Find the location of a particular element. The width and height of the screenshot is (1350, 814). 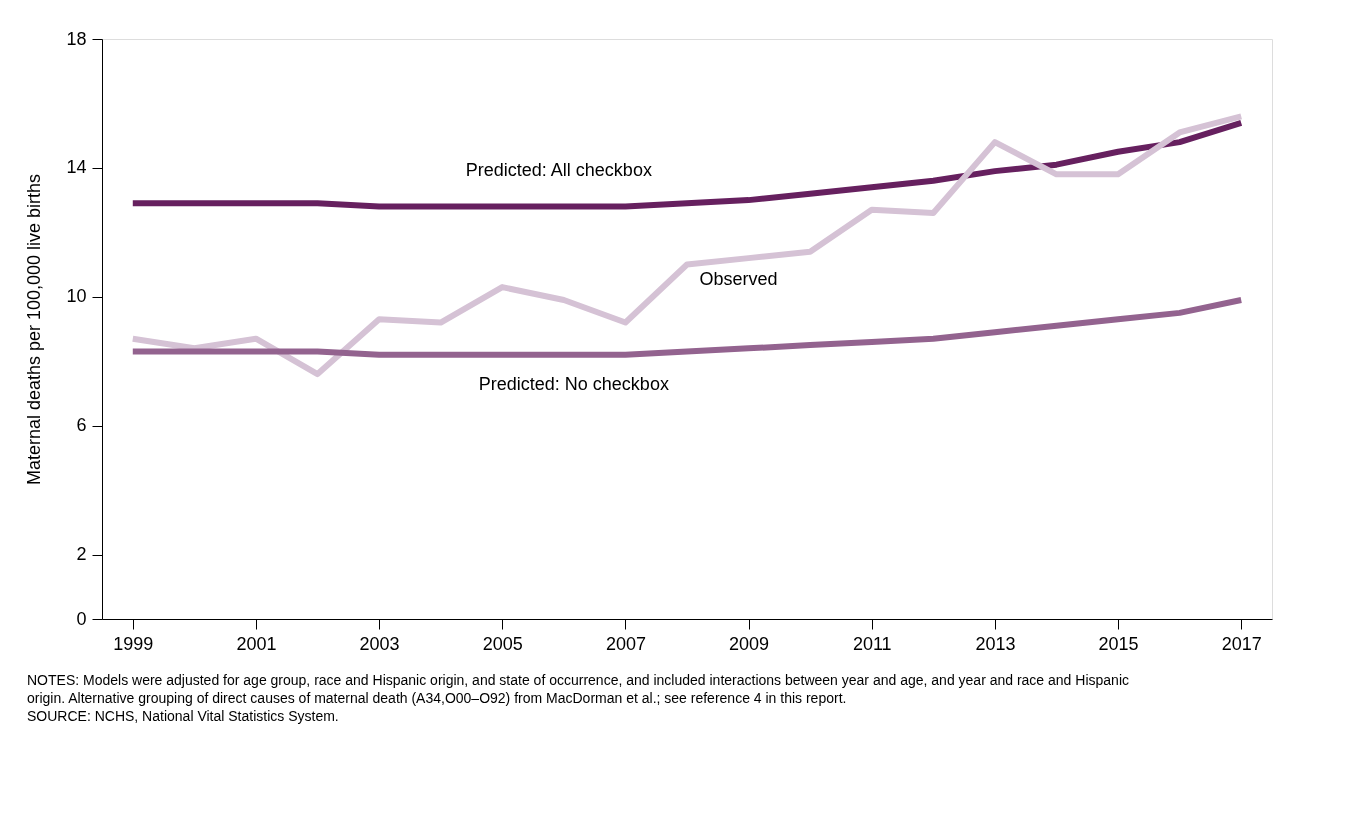

x-tick-label: 2003 is located at coordinates (379, 643).